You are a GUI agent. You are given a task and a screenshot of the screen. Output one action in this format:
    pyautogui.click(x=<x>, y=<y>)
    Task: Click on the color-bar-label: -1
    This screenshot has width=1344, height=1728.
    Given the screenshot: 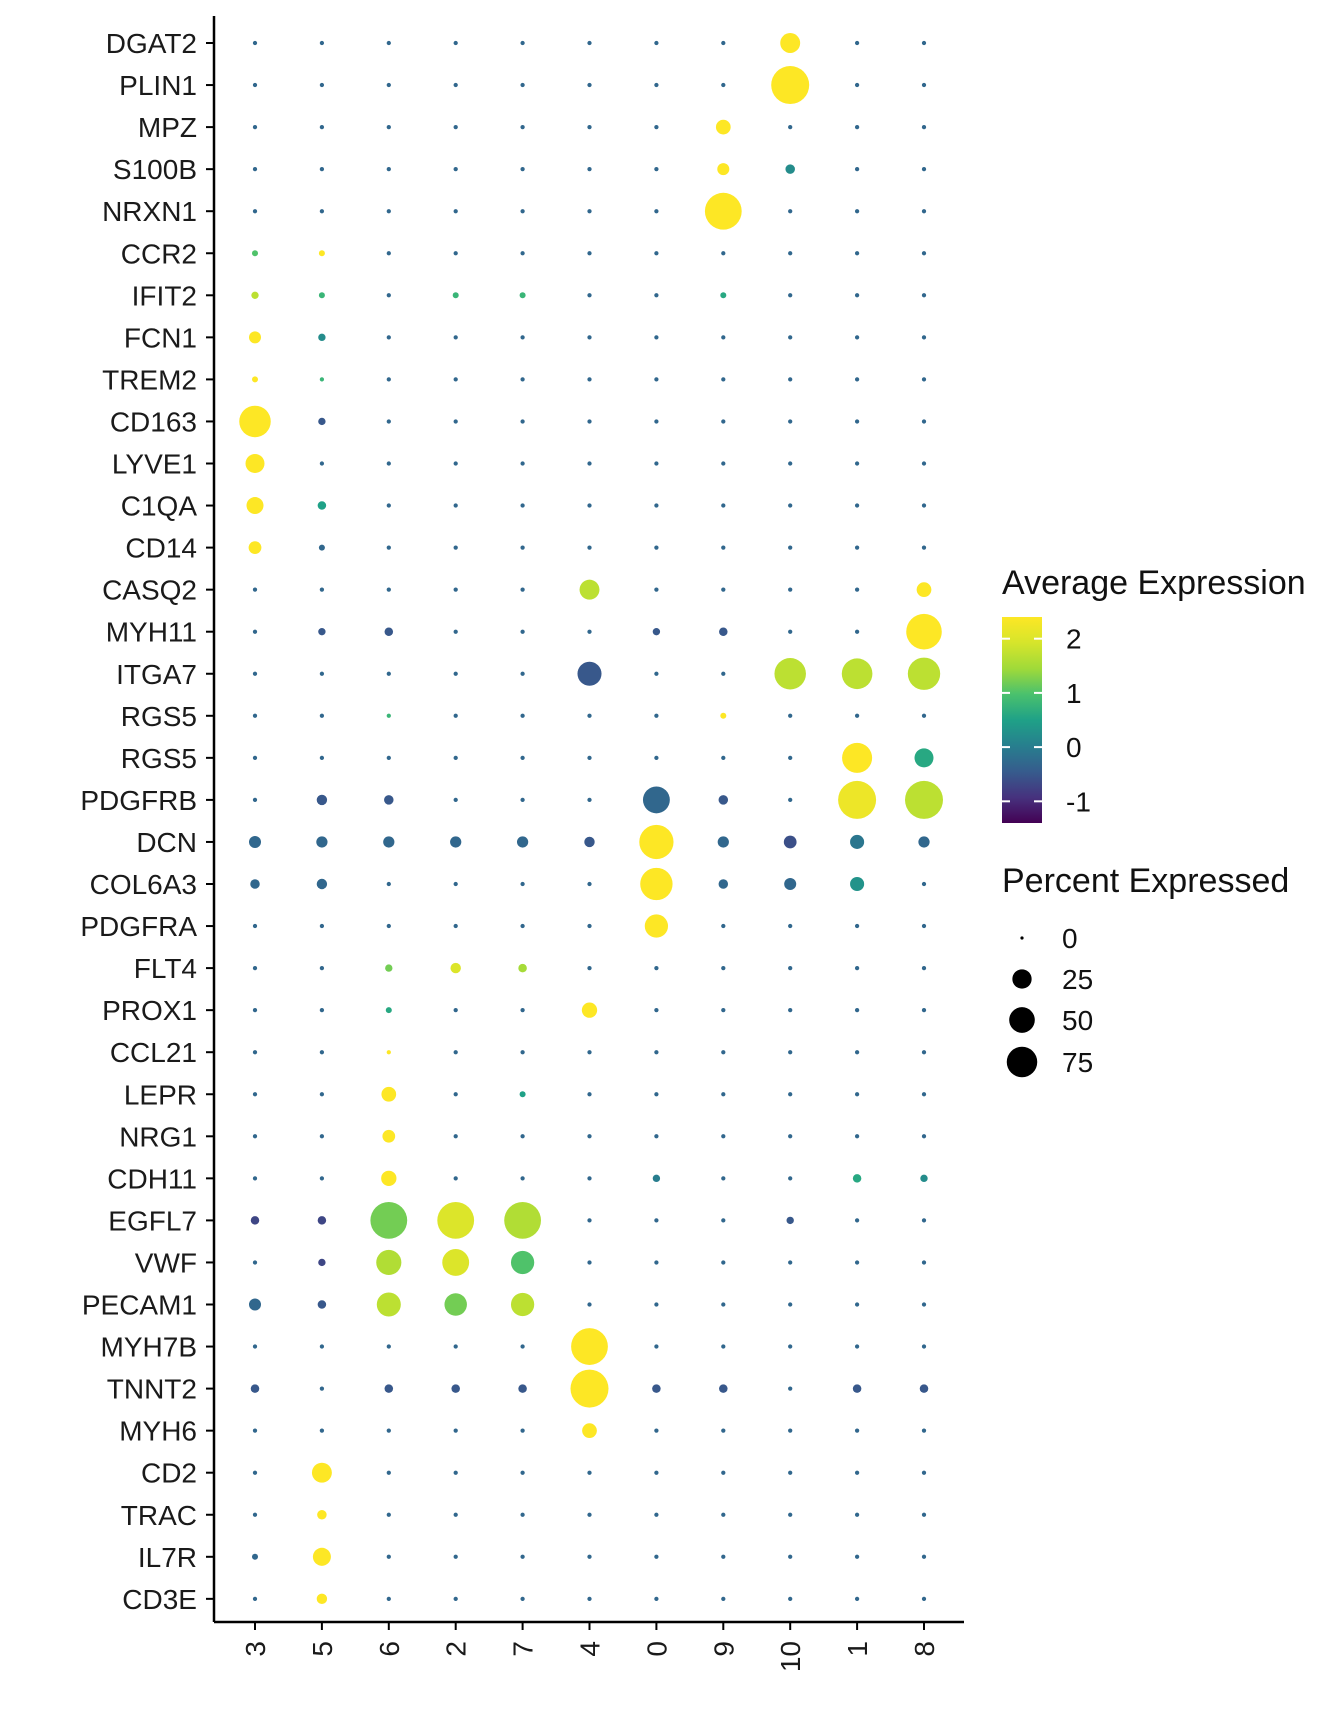 What is the action you would take?
    pyautogui.click(x=1078, y=801)
    